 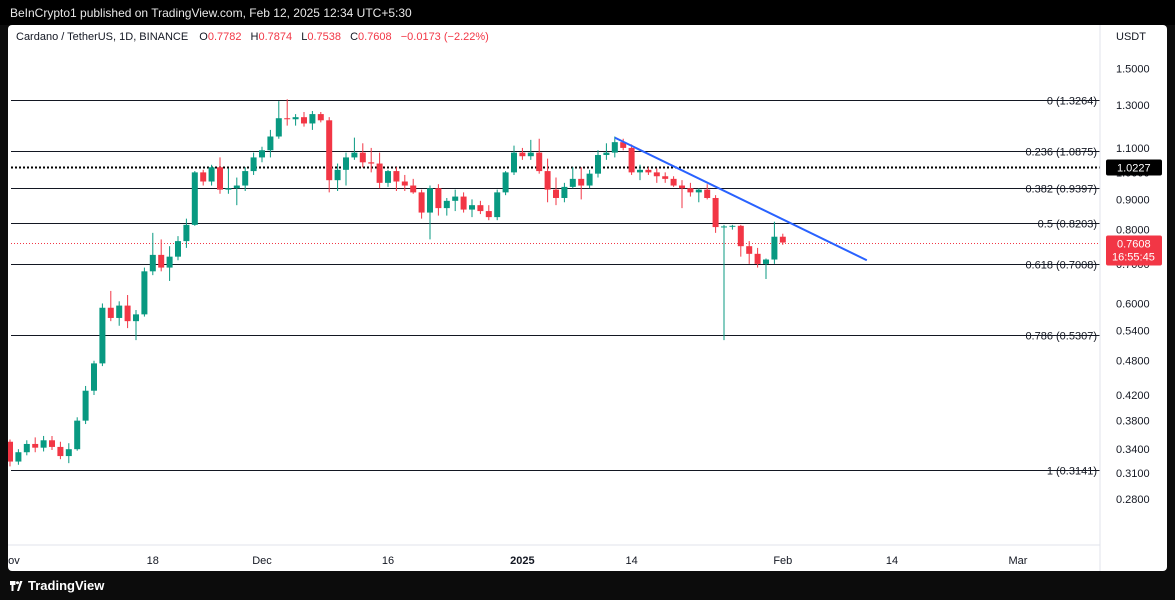 What do you see at coordinates (1133, 331) in the screenshot?
I see `y-tick-label: 0.5400` at bounding box center [1133, 331].